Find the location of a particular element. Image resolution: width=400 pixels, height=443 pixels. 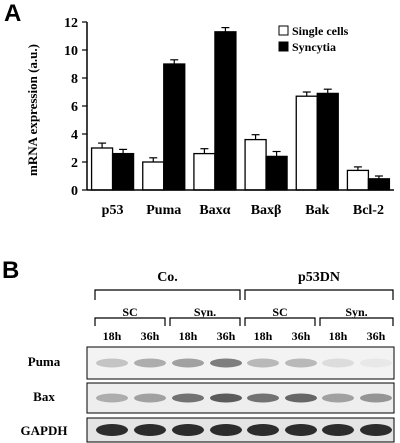

bracket-control is located at coordinates (167, 294).